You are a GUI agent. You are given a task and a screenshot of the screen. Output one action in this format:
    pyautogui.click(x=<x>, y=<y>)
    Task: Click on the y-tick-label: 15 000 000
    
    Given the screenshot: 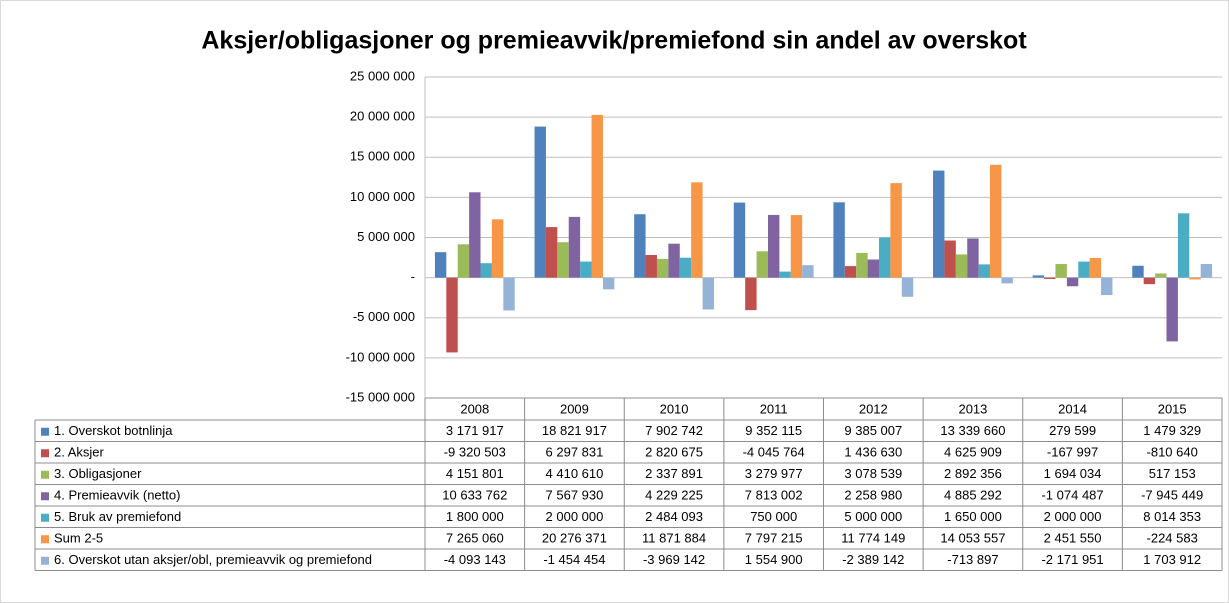 What is the action you would take?
    pyautogui.click(x=382, y=156)
    